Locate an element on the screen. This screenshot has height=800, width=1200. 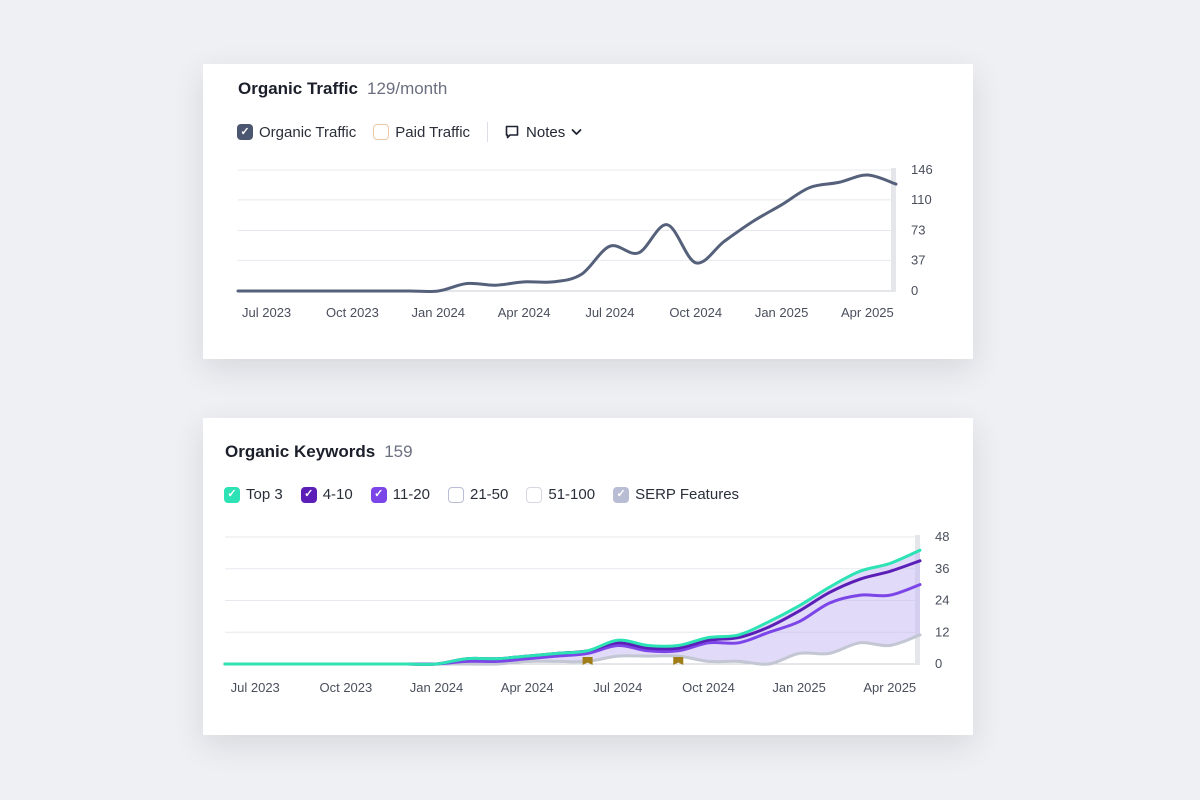
speech-bubble-icon is located at coordinates (512, 132).